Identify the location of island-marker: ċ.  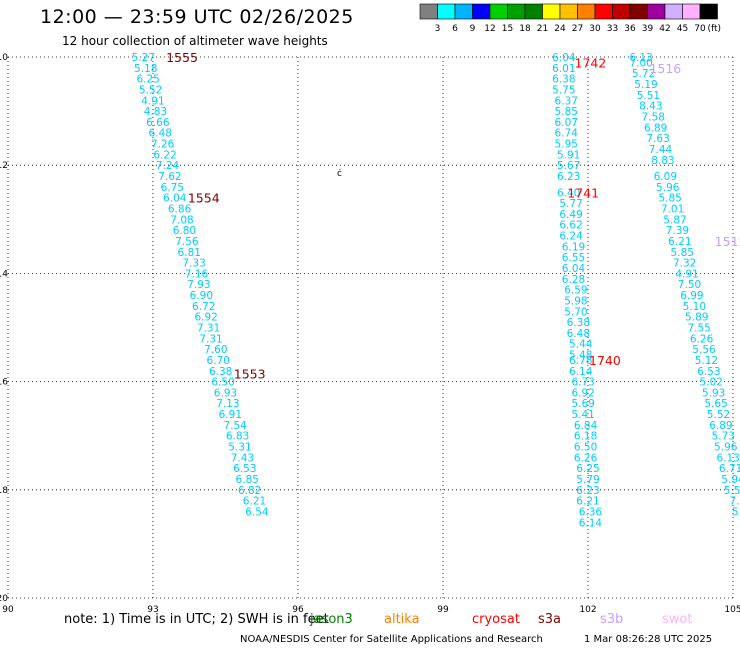
(339, 174).